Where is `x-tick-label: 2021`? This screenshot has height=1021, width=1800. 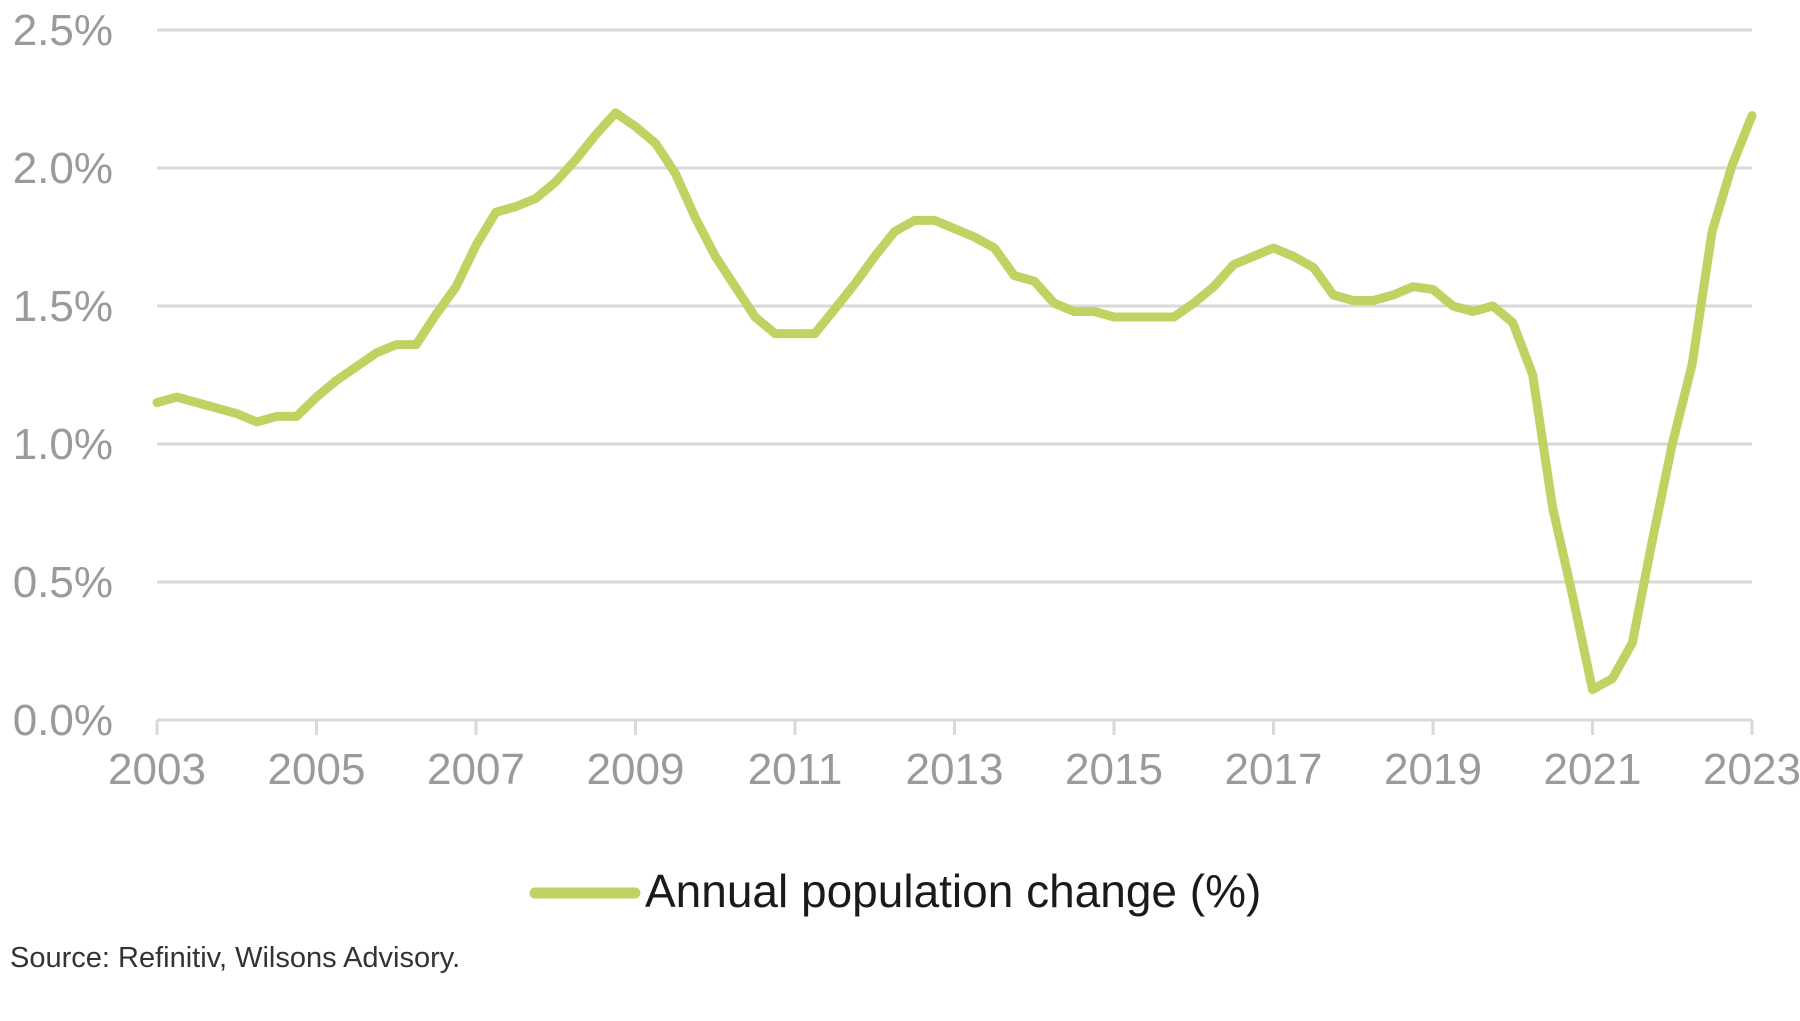
x-tick-label: 2021 is located at coordinates (1593, 769).